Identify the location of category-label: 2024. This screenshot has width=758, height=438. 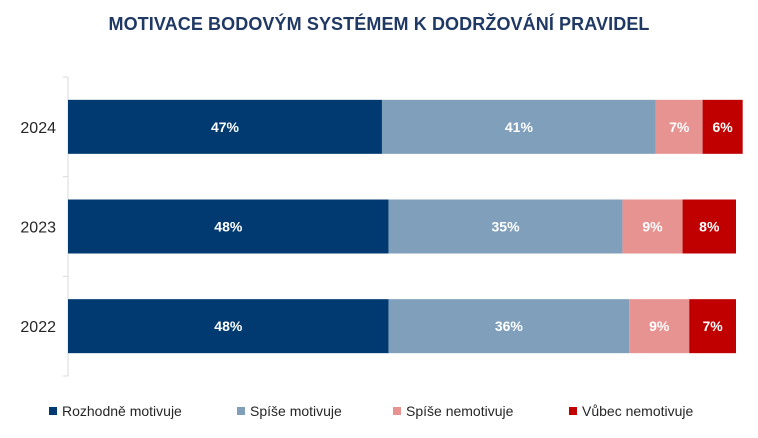
(38, 128).